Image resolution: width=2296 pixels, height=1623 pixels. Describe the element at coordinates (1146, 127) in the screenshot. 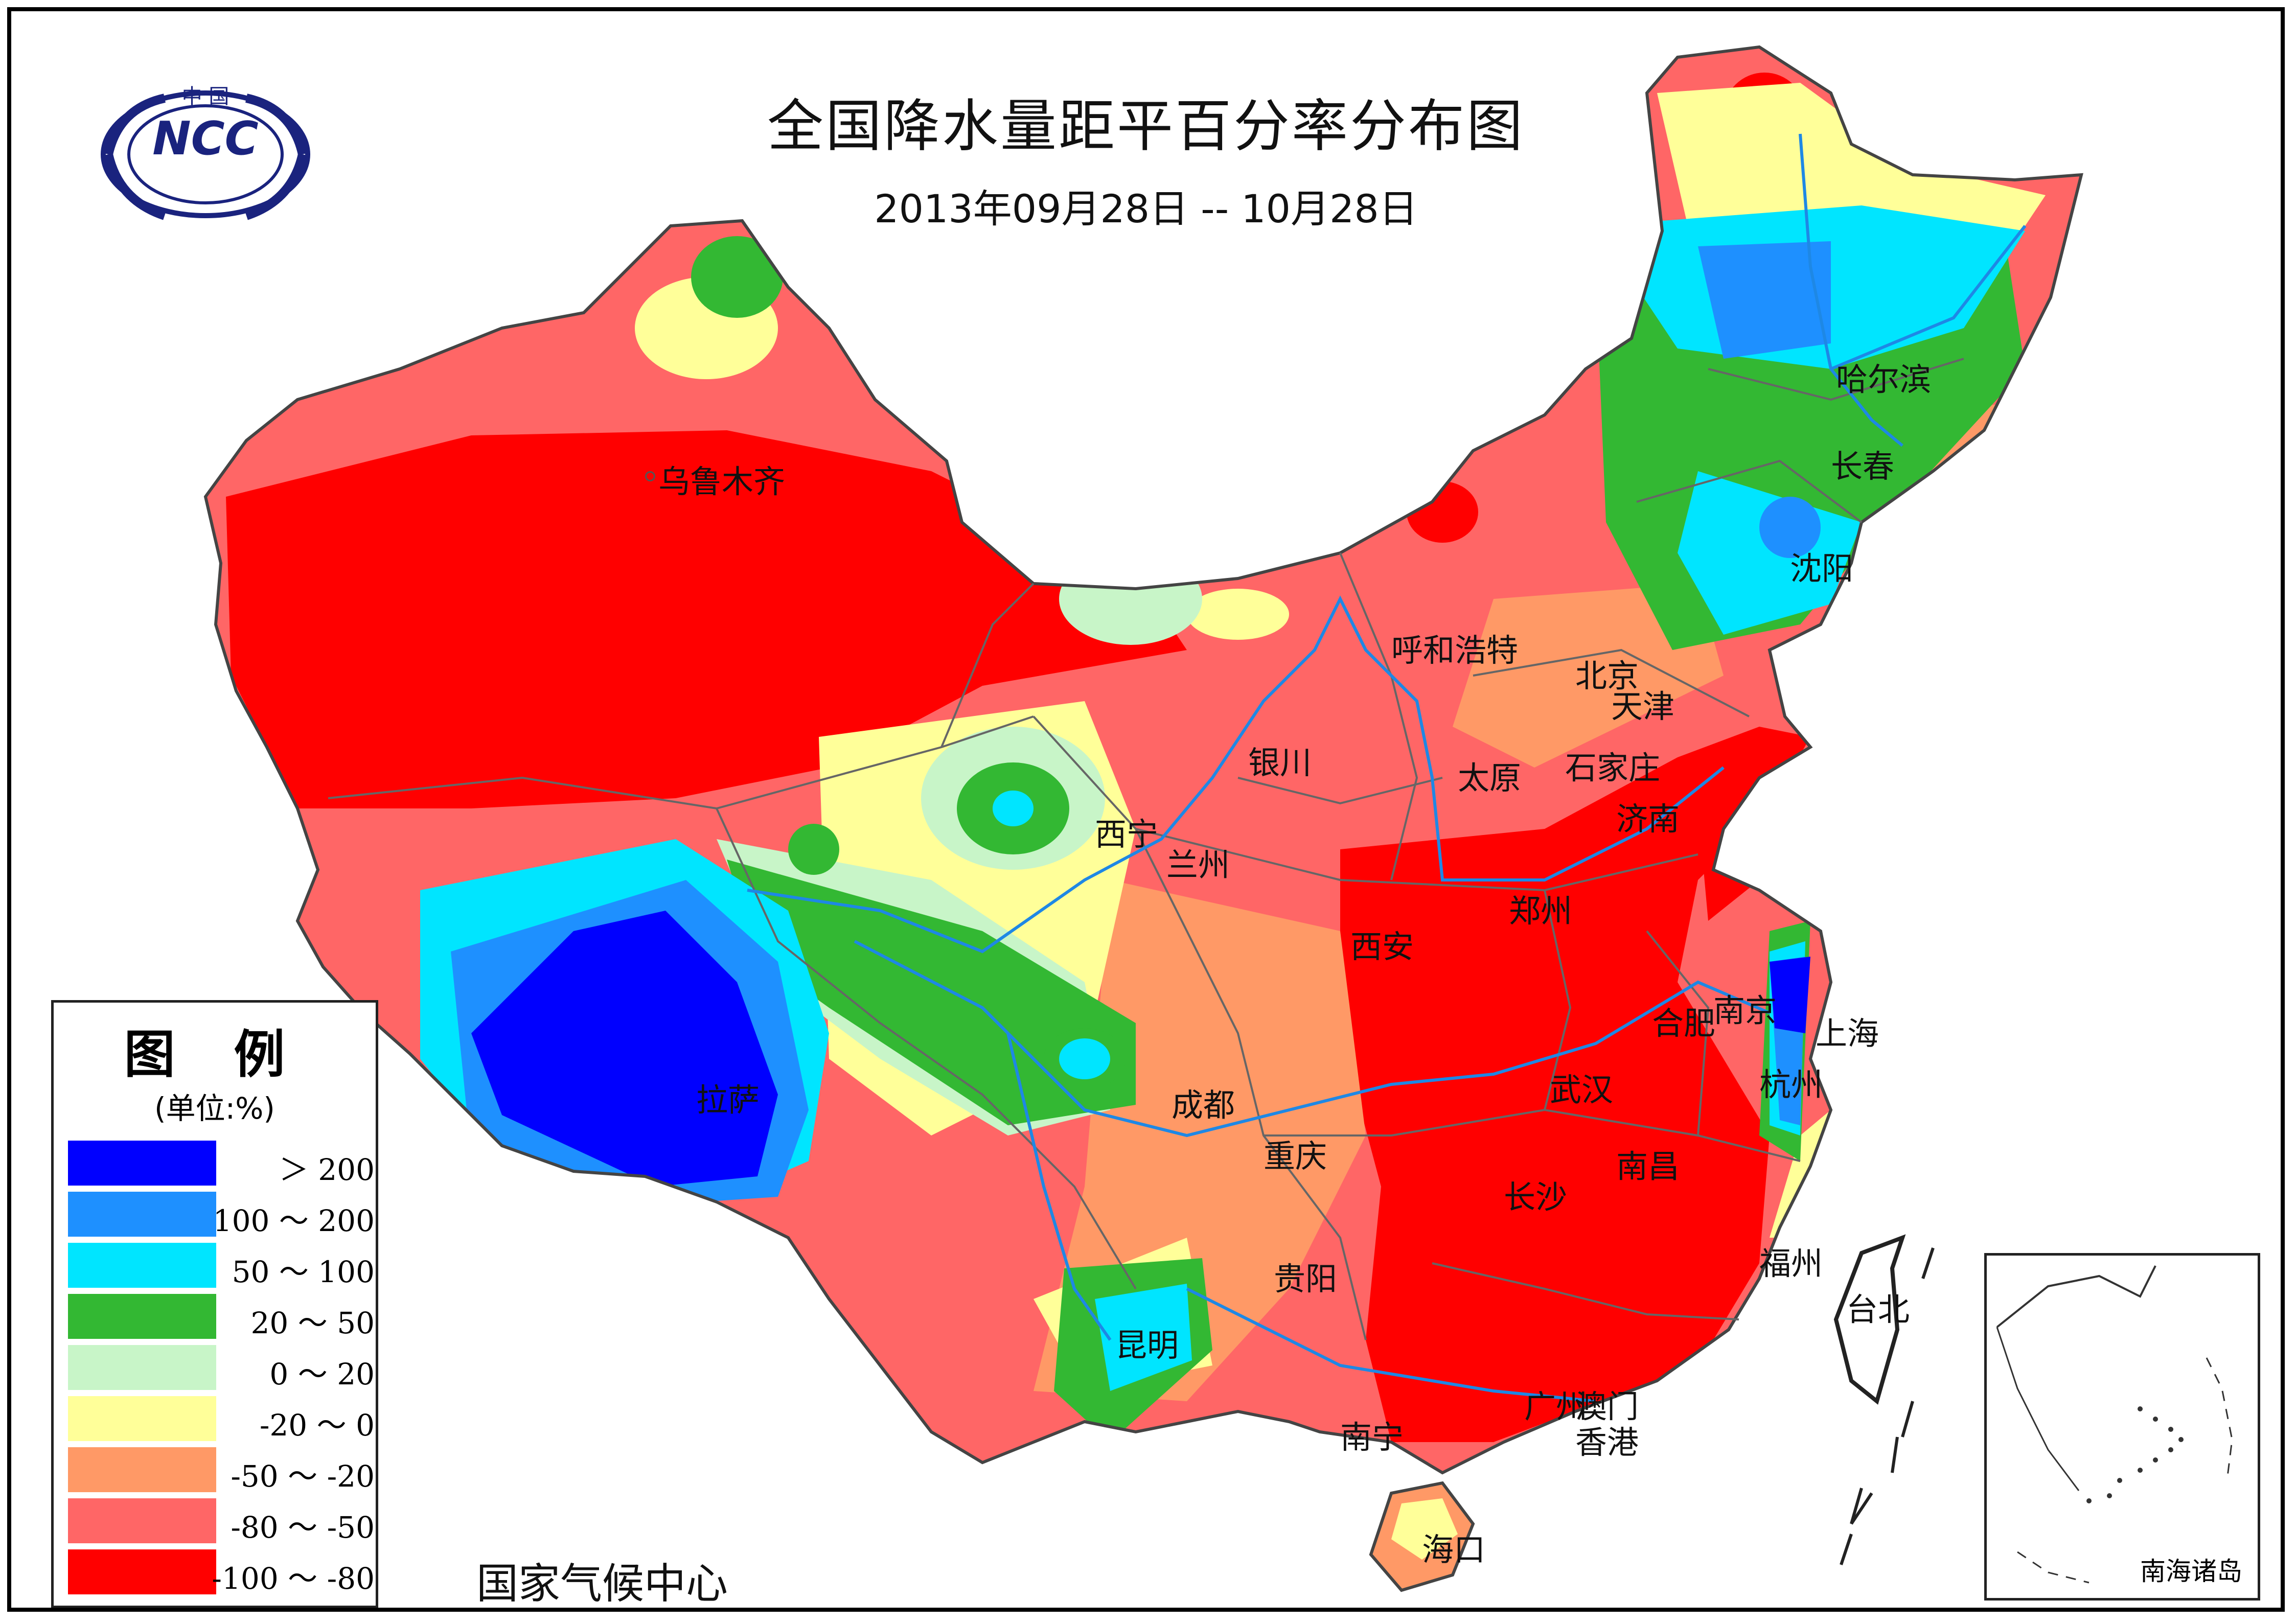

I see `map-title: 全国降水量距平百分率分布图` at that location.